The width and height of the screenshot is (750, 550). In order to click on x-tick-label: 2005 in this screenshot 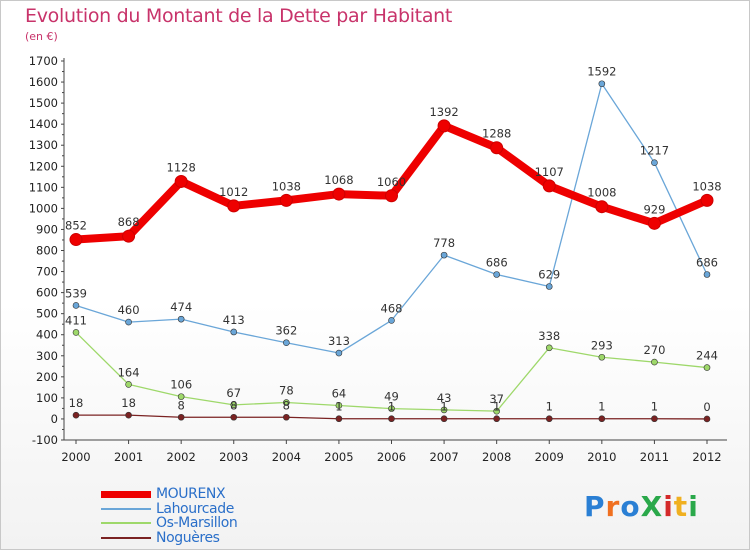, I will do `click(338, 457)`.